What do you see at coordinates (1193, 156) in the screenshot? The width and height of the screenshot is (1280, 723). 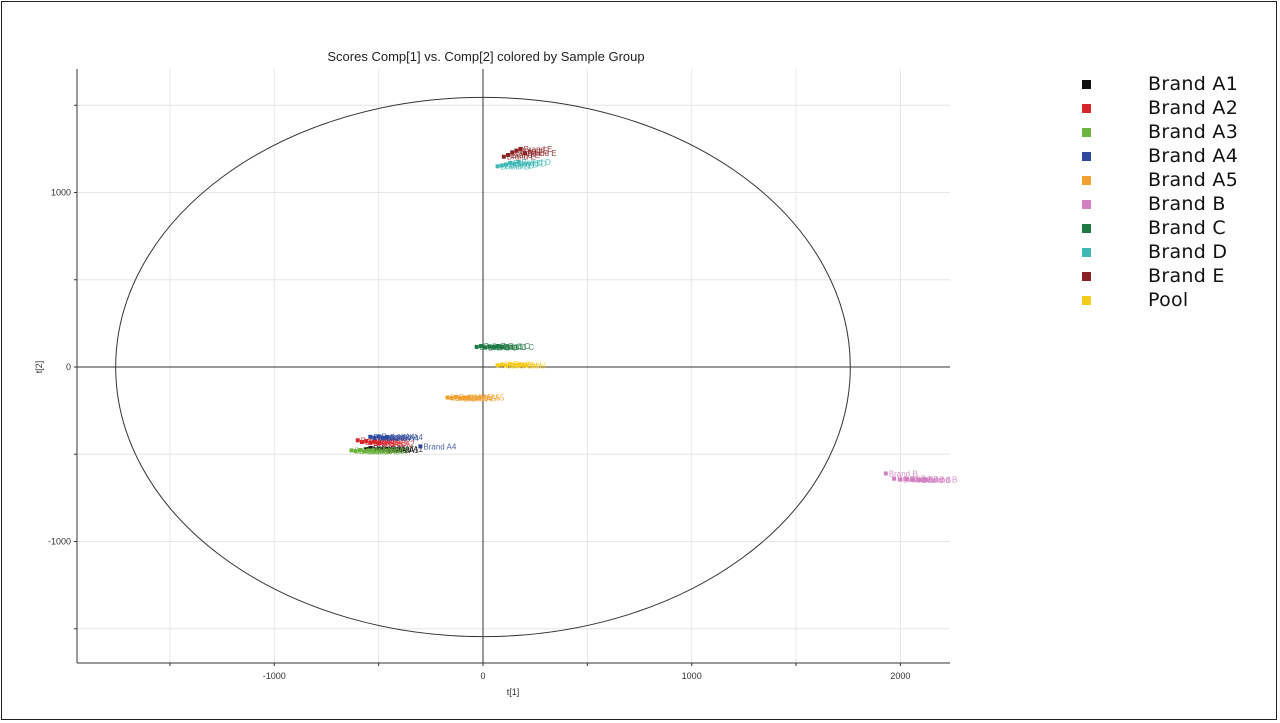 I see `legend-label: Brand A4` at bounding box center [1193, 156].